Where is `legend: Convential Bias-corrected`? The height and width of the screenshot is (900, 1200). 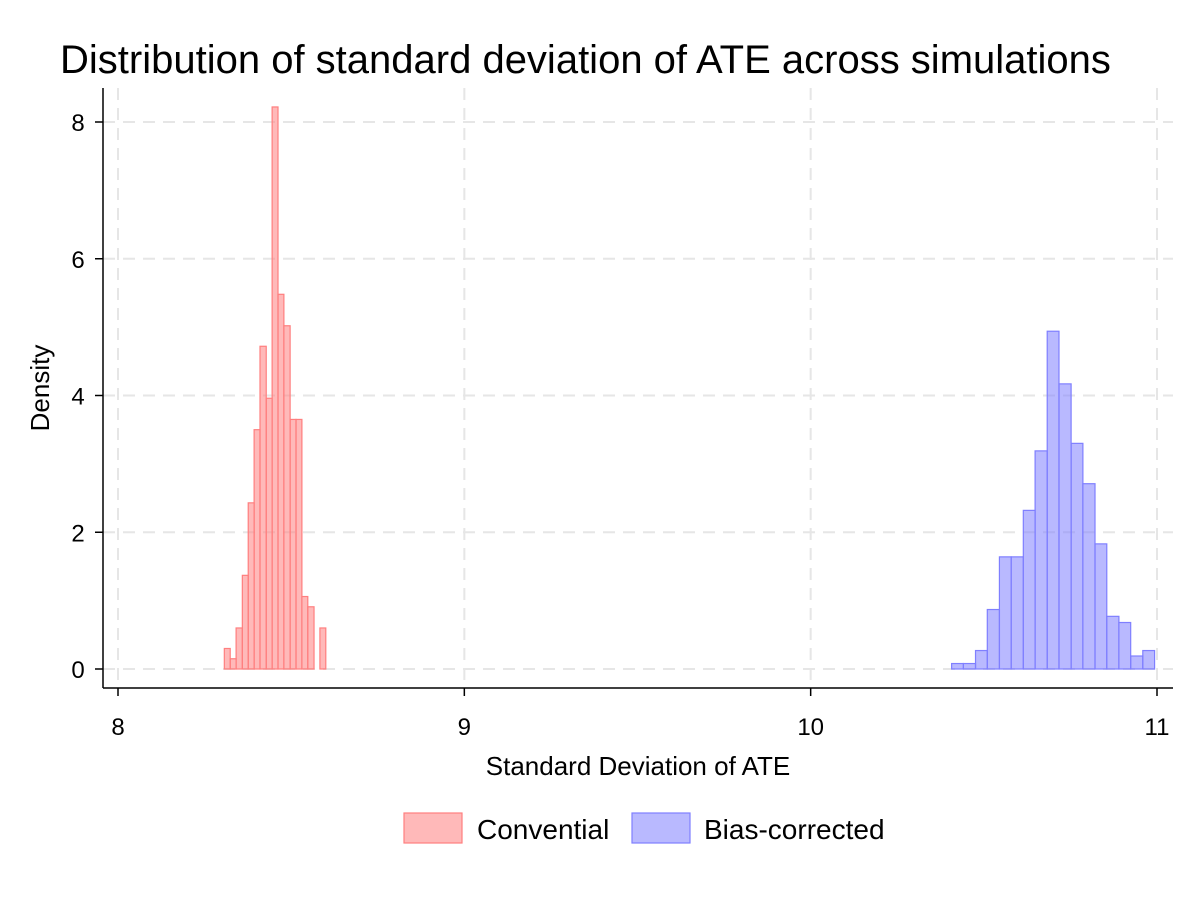
legend: Convential Bias-corrected is located at coordinates (644, 828).